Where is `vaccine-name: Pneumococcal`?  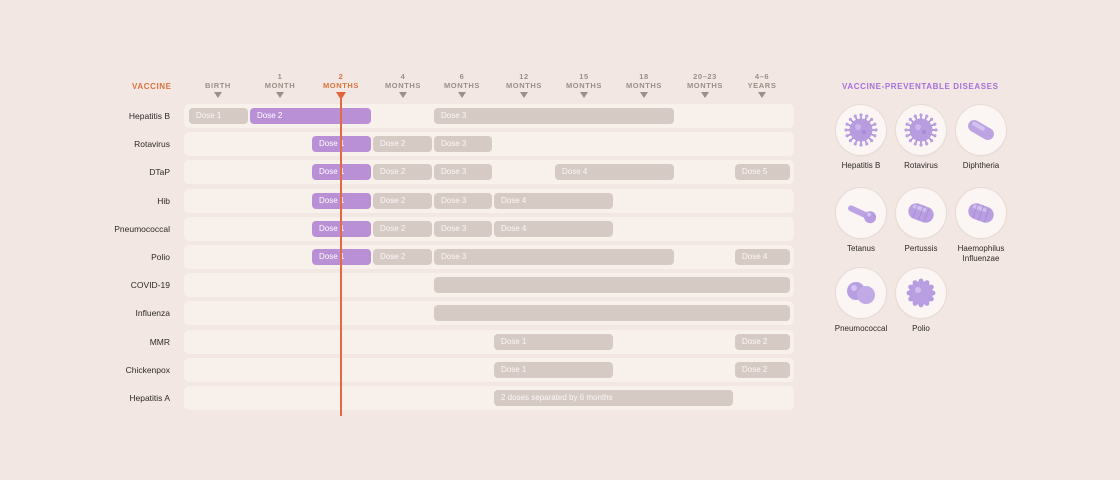
vaccine-name: Pneumococcal is located at coordinates (142, 228).